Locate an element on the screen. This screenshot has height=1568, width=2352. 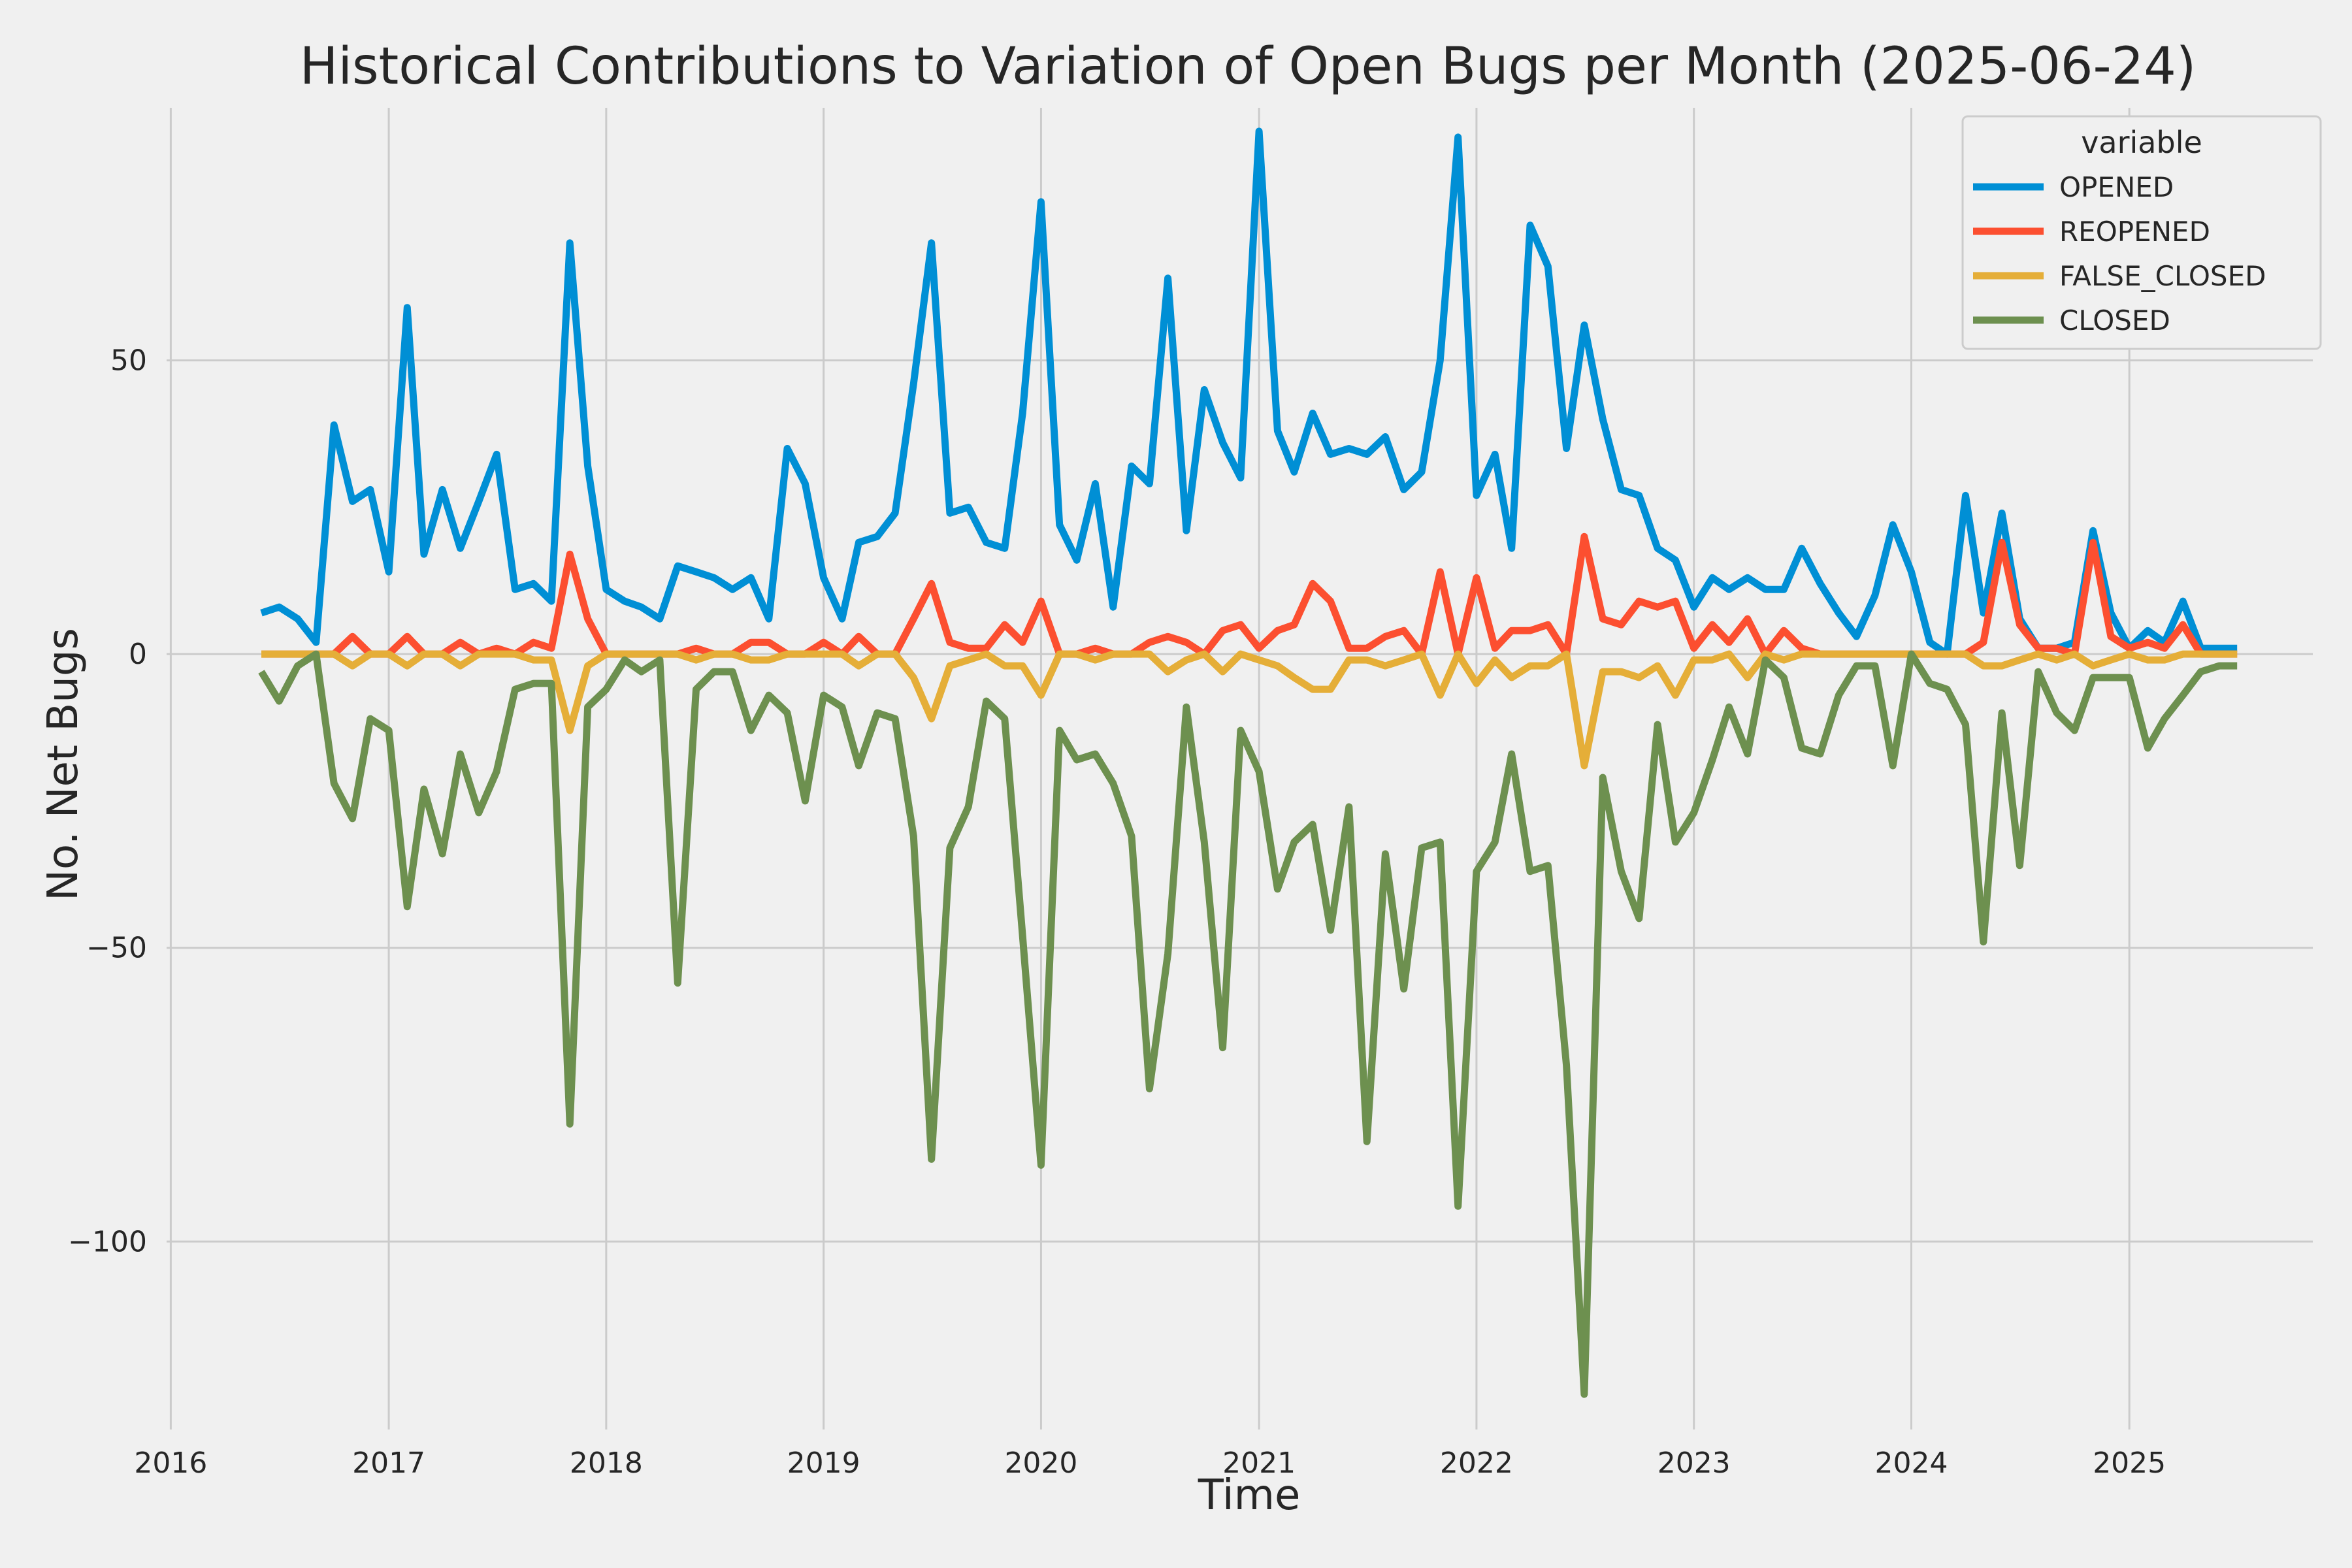
x-tick-label: 2021 is located at coordinates (1259, 1463).